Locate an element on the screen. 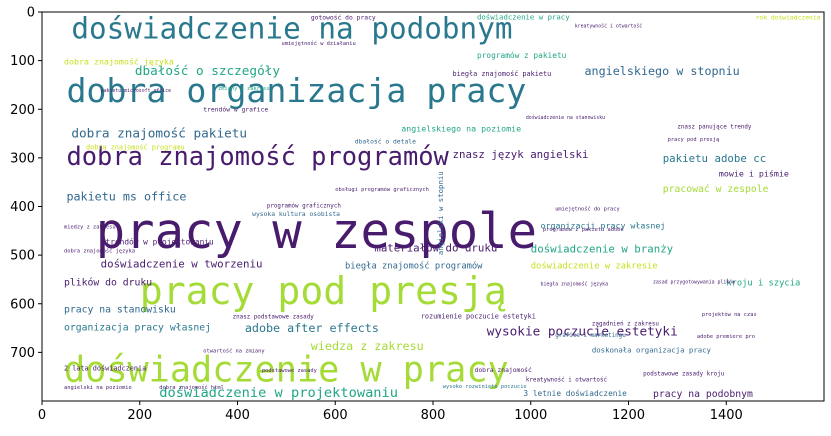  word-17: wysokie poczucie estetyki is located at coordinates (582, 330).